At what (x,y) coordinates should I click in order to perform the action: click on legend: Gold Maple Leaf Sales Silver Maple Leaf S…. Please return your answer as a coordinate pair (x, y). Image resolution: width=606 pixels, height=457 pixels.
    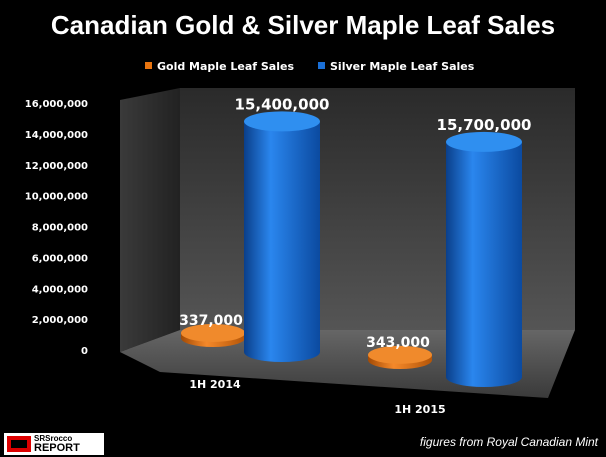
    Looking at the image, I should click on (310, 66).